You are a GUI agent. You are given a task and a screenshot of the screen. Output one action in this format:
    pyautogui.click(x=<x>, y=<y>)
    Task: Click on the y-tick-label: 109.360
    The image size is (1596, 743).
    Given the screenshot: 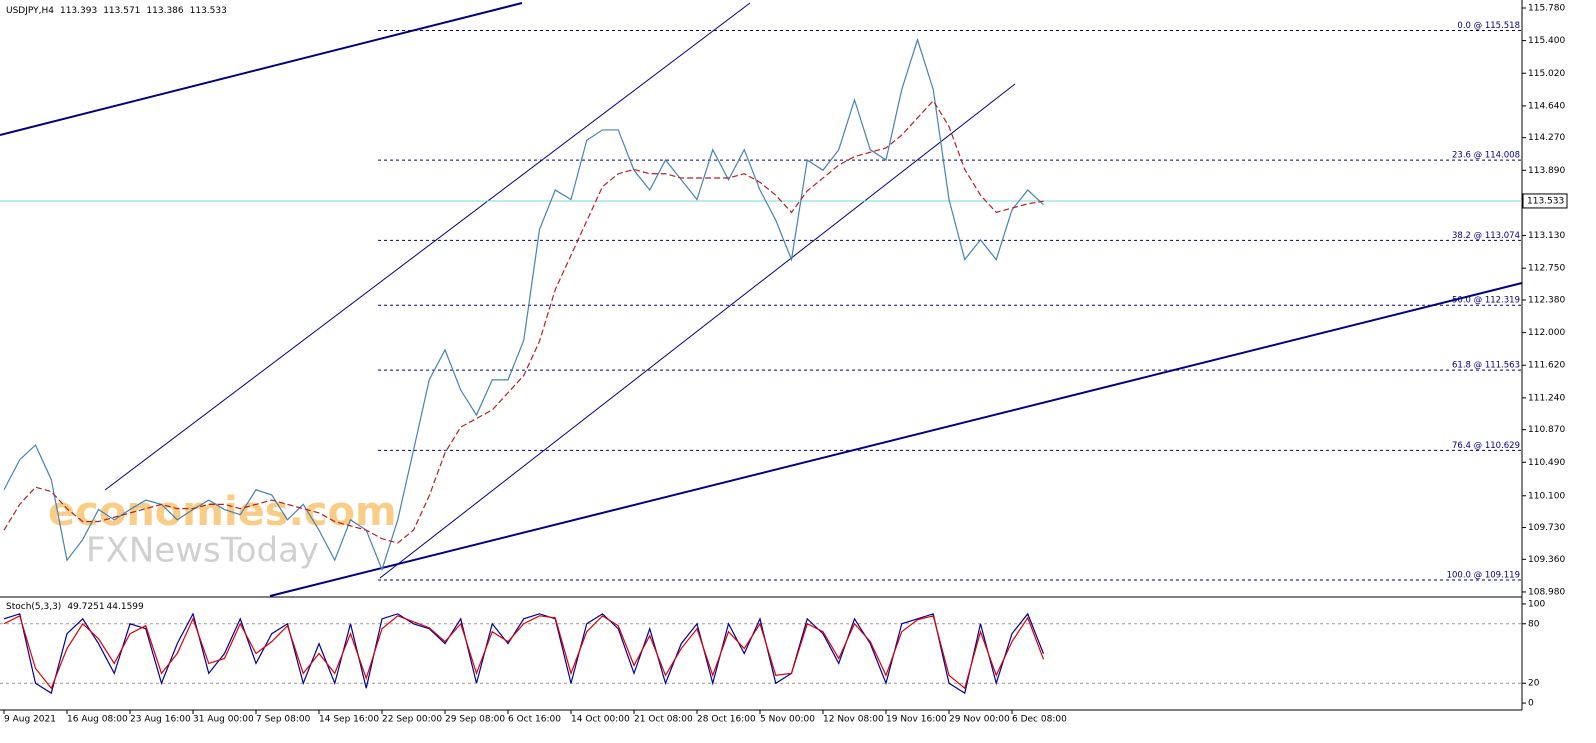 What is the action you would take?
    pyautogui.click(x=1546, y=560)
    